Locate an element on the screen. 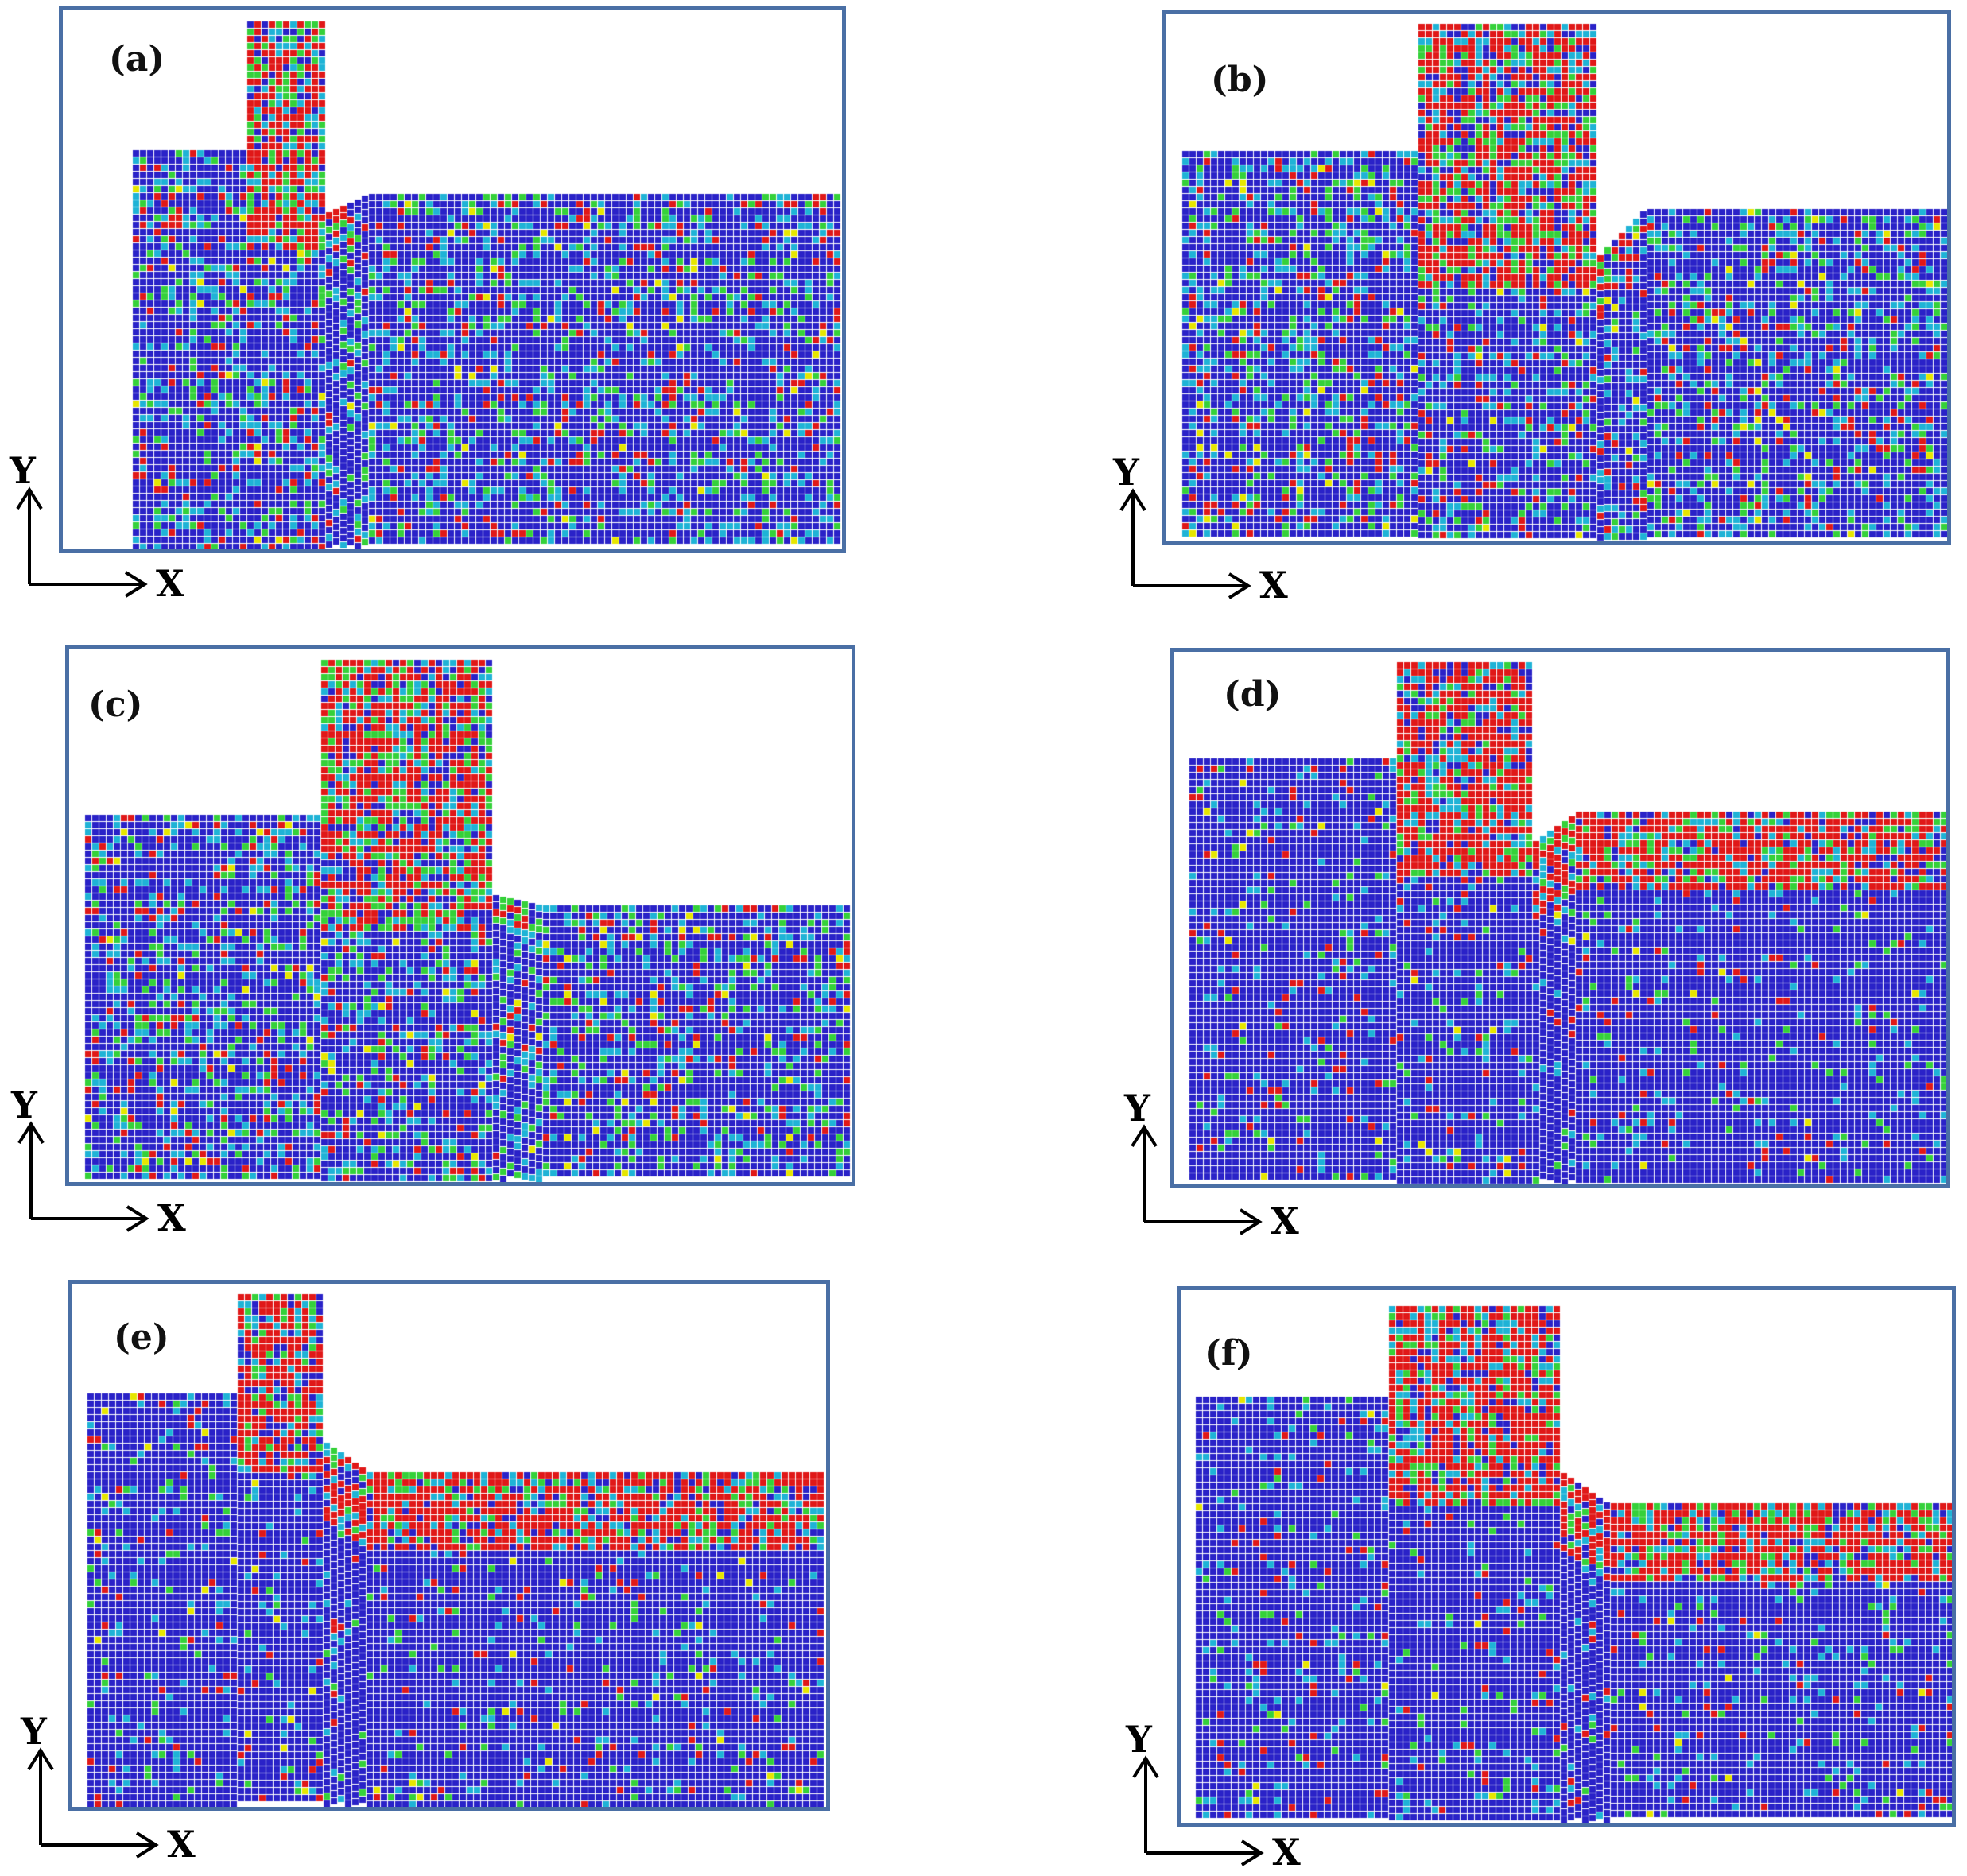 This screenshot has height=1876, width=1967. panel-label-e: (e) is located at coordinates (141, 1337).